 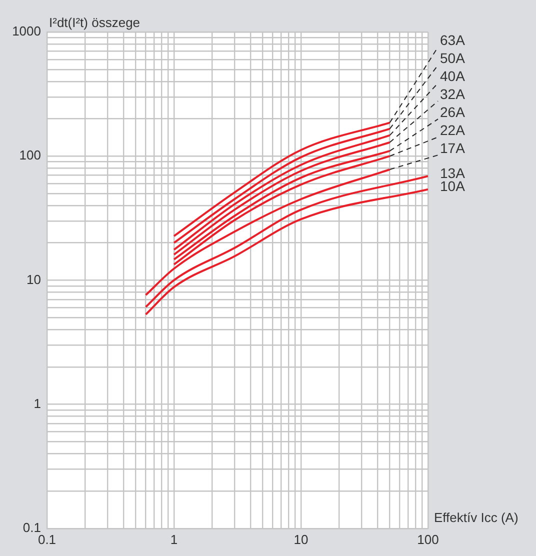 I want to click on y-tick-label: 10, so click(x=33, y=279).